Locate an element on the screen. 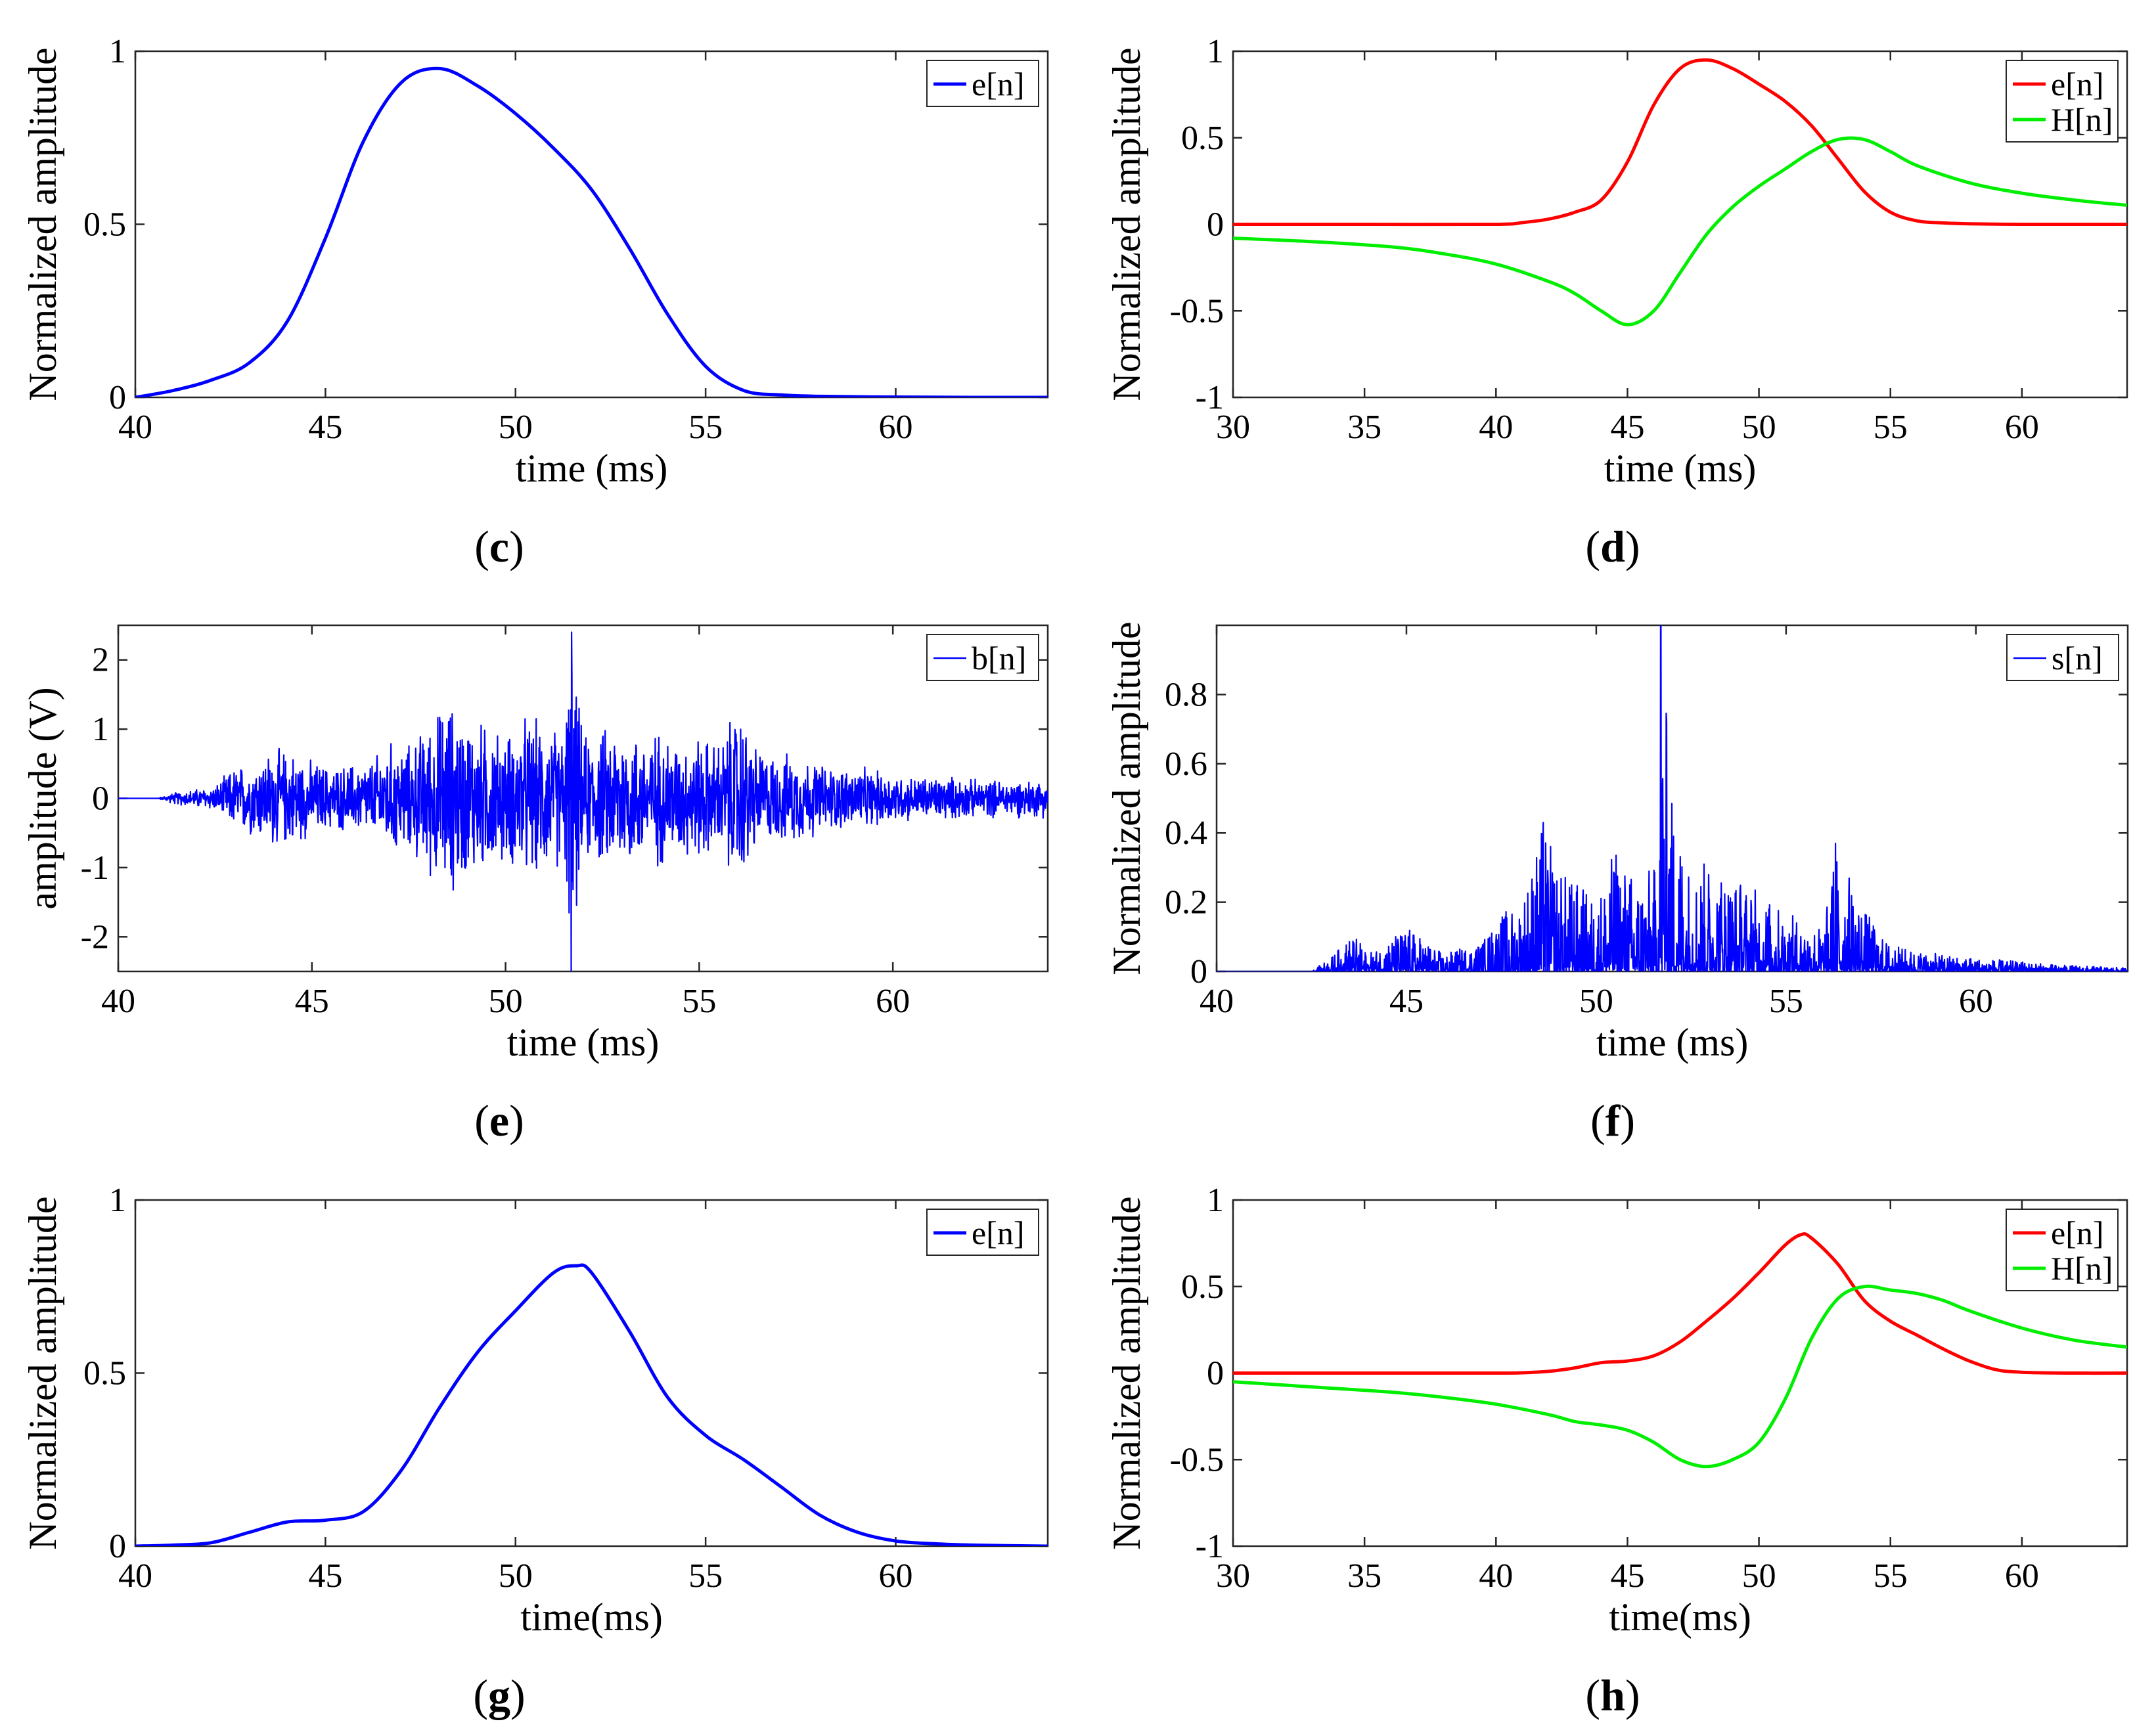 This screenshot has width=2156, height=1734. plot-area-g is located at coordinates (591, 1373).